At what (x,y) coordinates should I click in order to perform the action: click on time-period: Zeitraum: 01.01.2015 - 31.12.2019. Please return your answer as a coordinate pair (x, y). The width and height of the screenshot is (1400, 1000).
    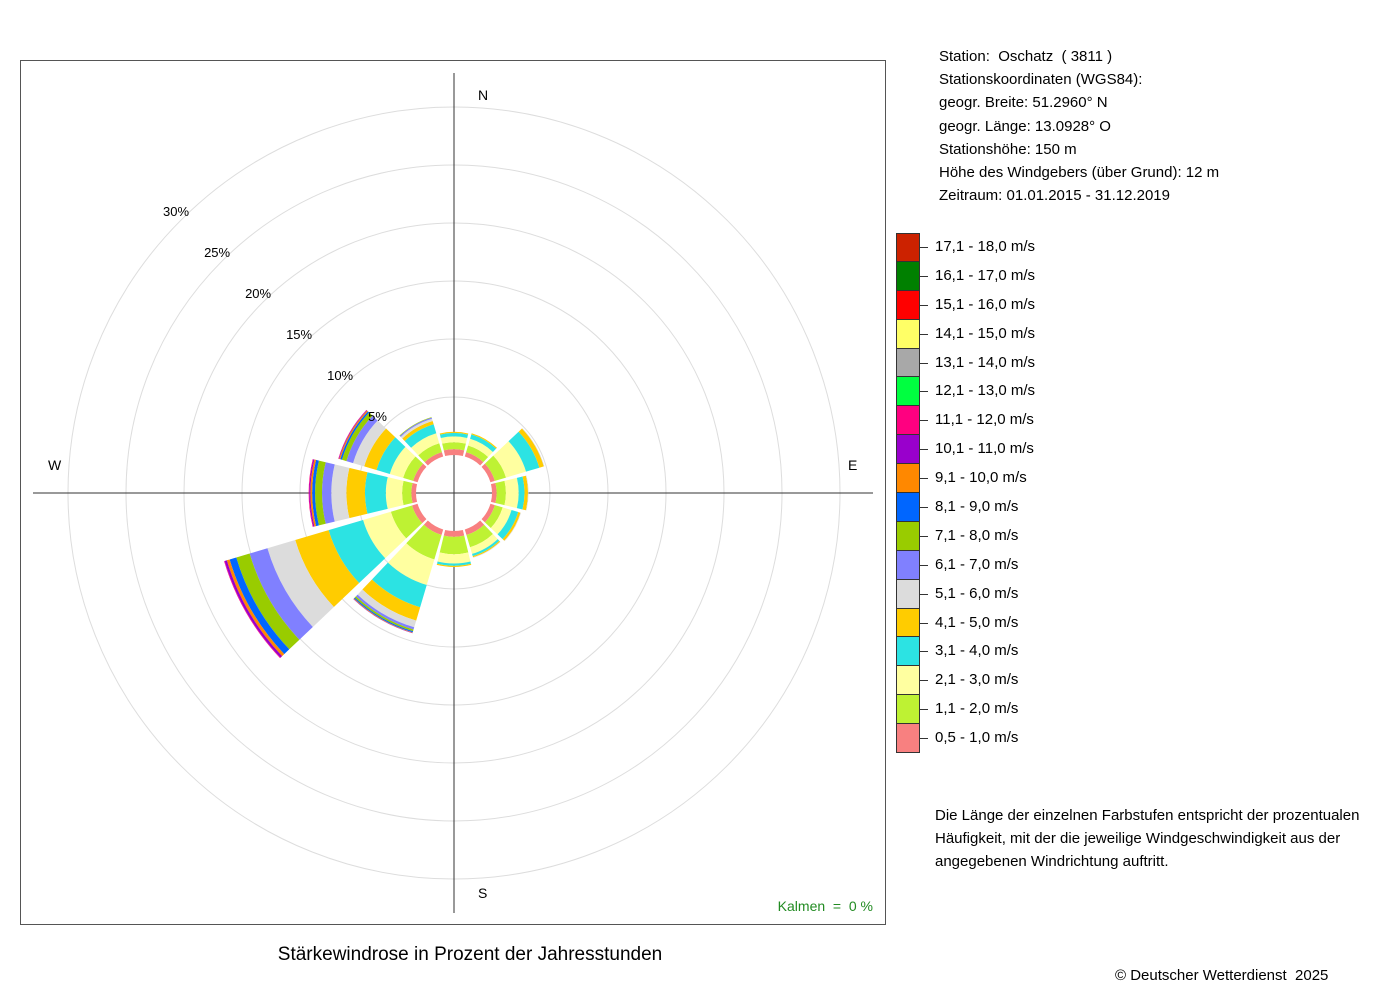
    Looking at the image, I should click on (1054, 196).